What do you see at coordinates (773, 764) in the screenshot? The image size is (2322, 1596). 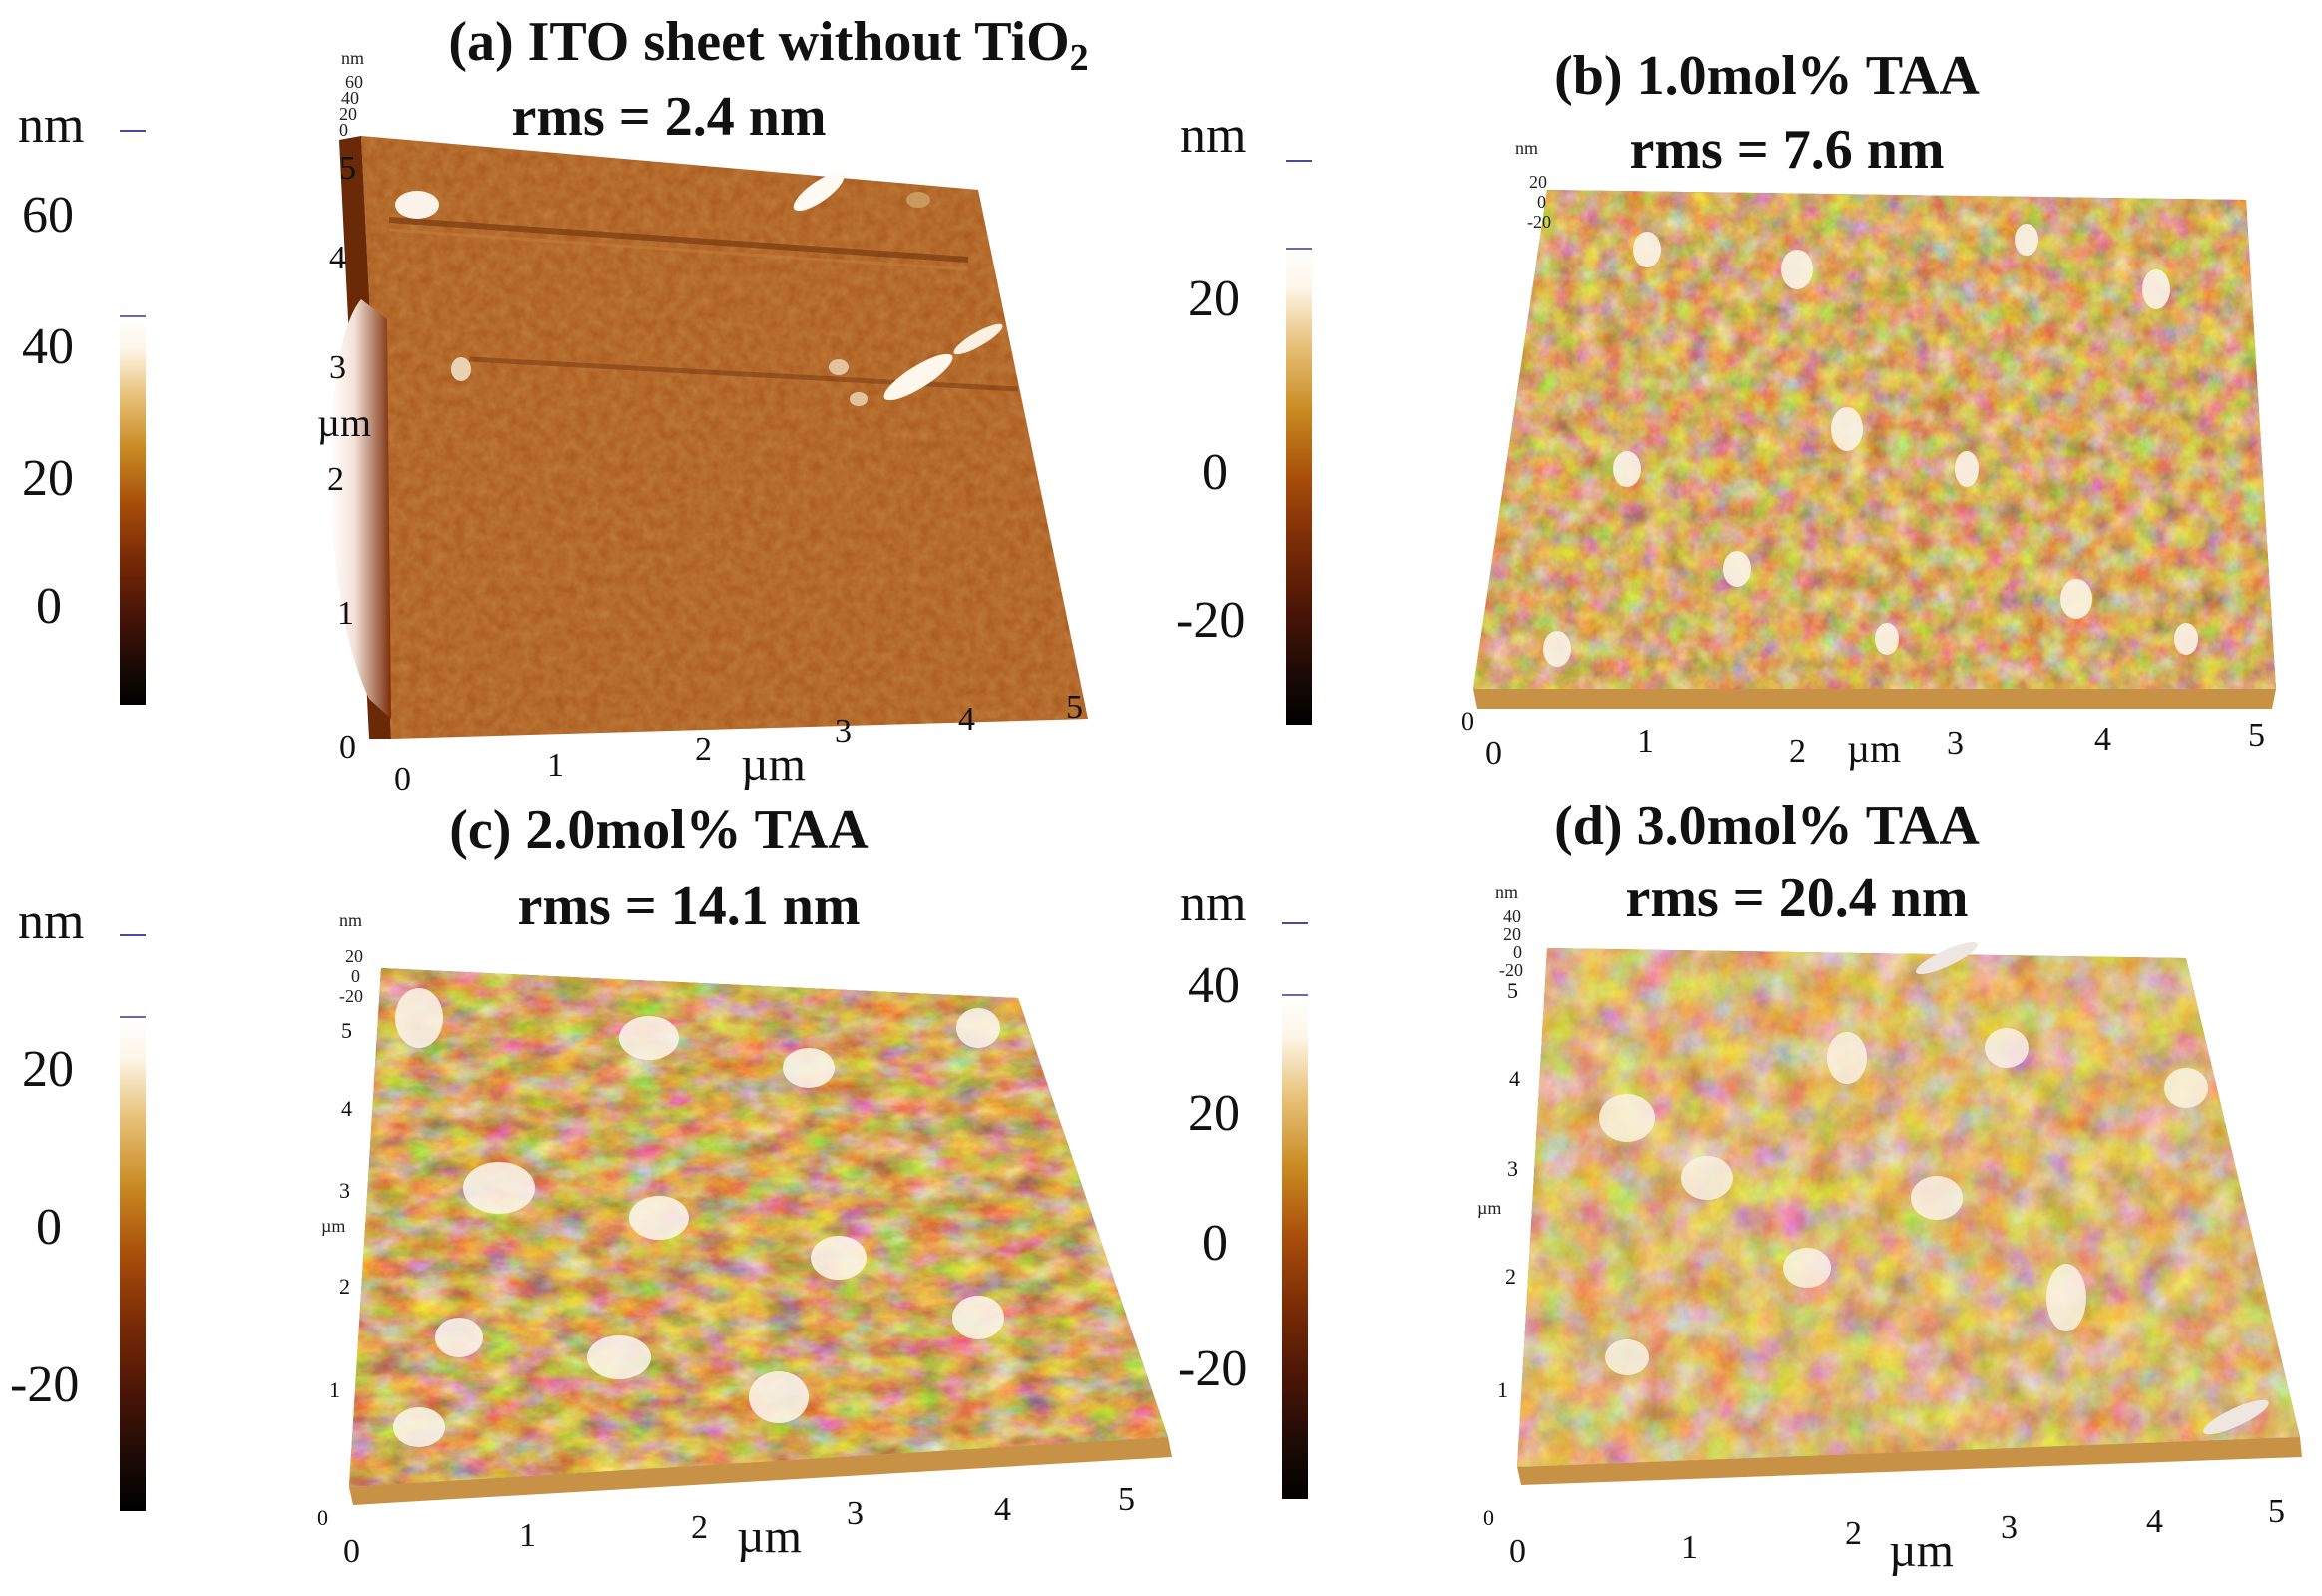 I see `panel-a-x-unit: µm` at bounding box center [773, 764].